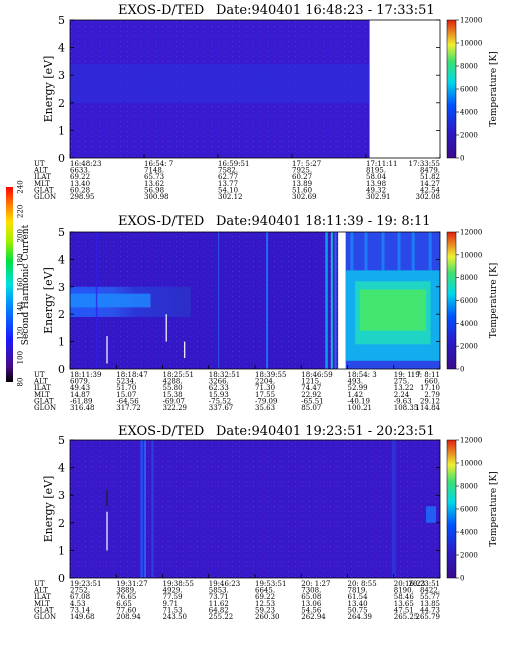  Describe the element at coordinates (265, 395) in the screenshot. I see `table-cell: 17.55` at that location.